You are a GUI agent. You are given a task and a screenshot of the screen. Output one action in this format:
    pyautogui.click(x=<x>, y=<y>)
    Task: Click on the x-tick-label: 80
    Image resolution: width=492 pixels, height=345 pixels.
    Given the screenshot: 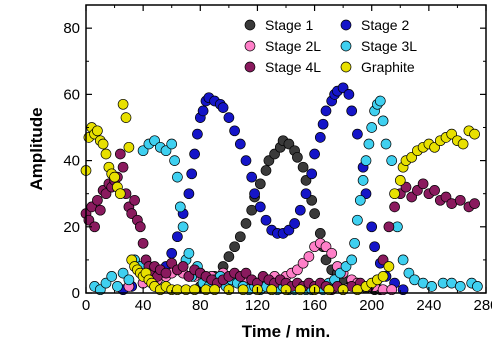 What is the action you would take?
    pyautogui.click(x=200, y=305)
    